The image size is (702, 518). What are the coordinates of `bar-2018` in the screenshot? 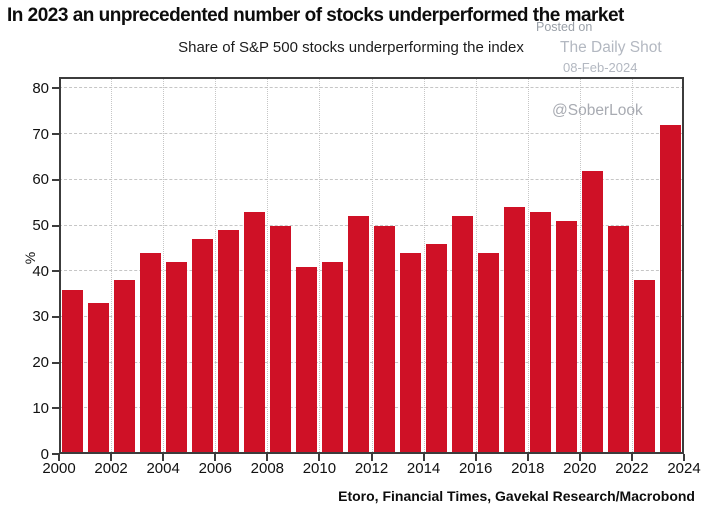 It's located at (541, 332).